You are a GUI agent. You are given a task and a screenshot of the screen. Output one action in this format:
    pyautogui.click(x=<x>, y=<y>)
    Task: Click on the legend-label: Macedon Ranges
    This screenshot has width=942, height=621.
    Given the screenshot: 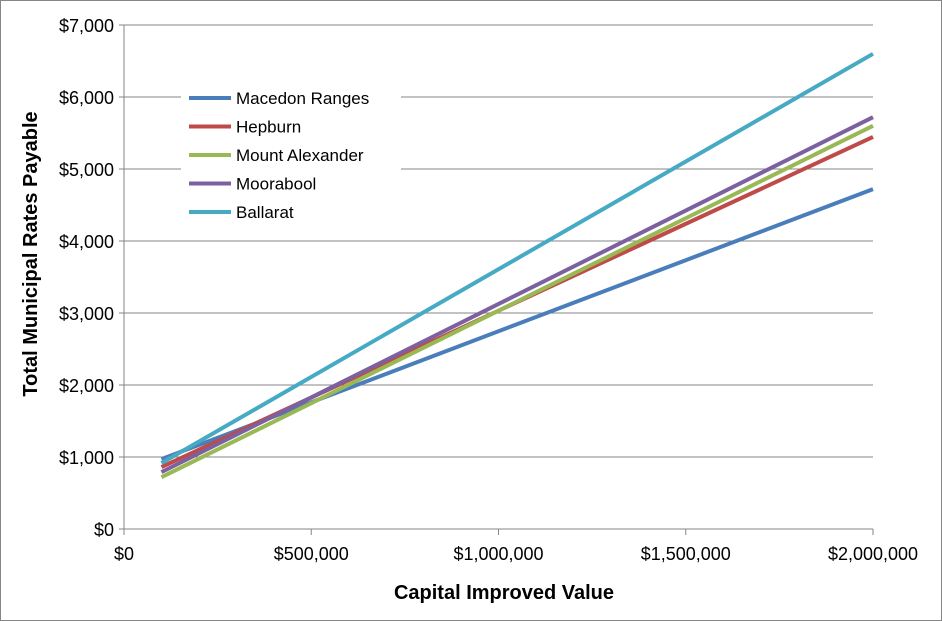 What is the action you would take?
    pyautogui.click(x=302, y=98)
    